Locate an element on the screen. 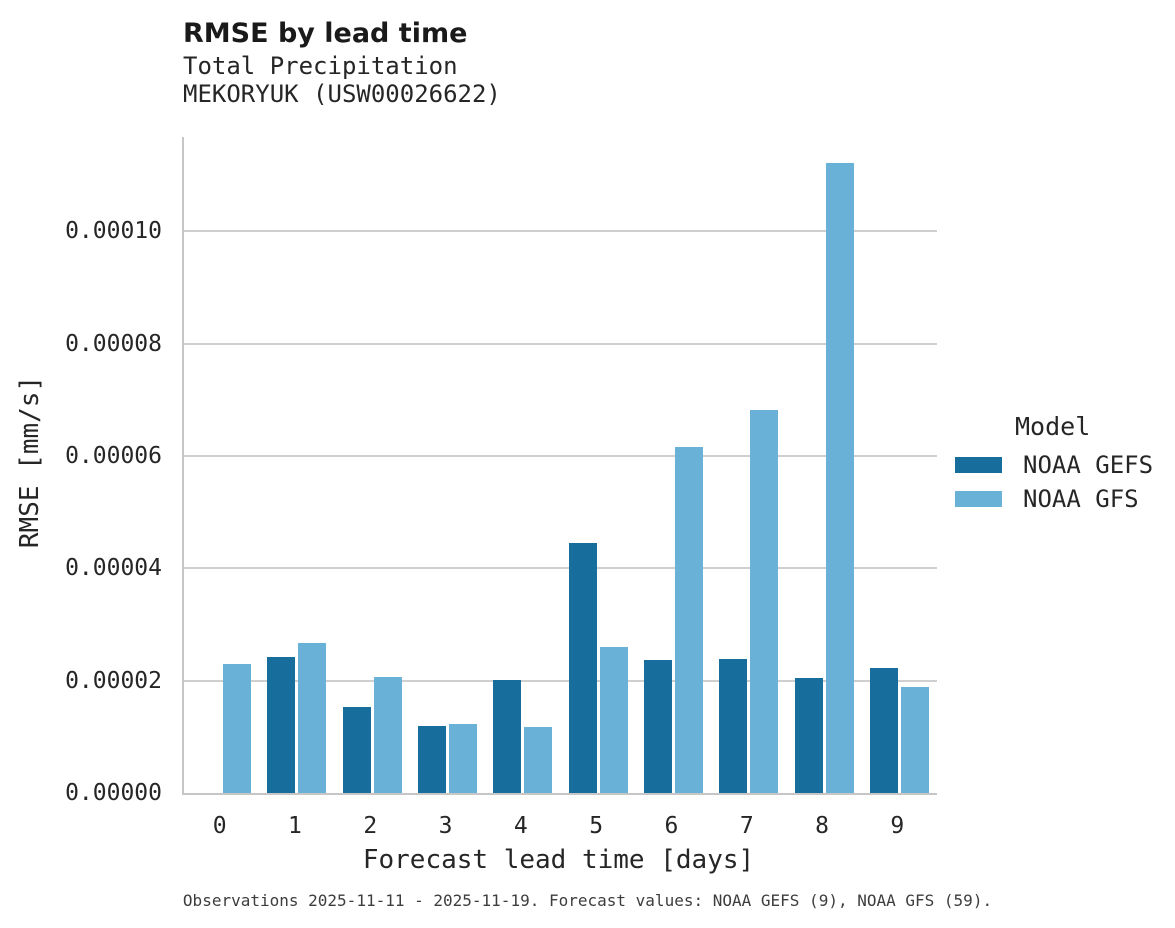 The image size is (1175, 928). x-tick-label: 2 is located at coordinates (370, 826).